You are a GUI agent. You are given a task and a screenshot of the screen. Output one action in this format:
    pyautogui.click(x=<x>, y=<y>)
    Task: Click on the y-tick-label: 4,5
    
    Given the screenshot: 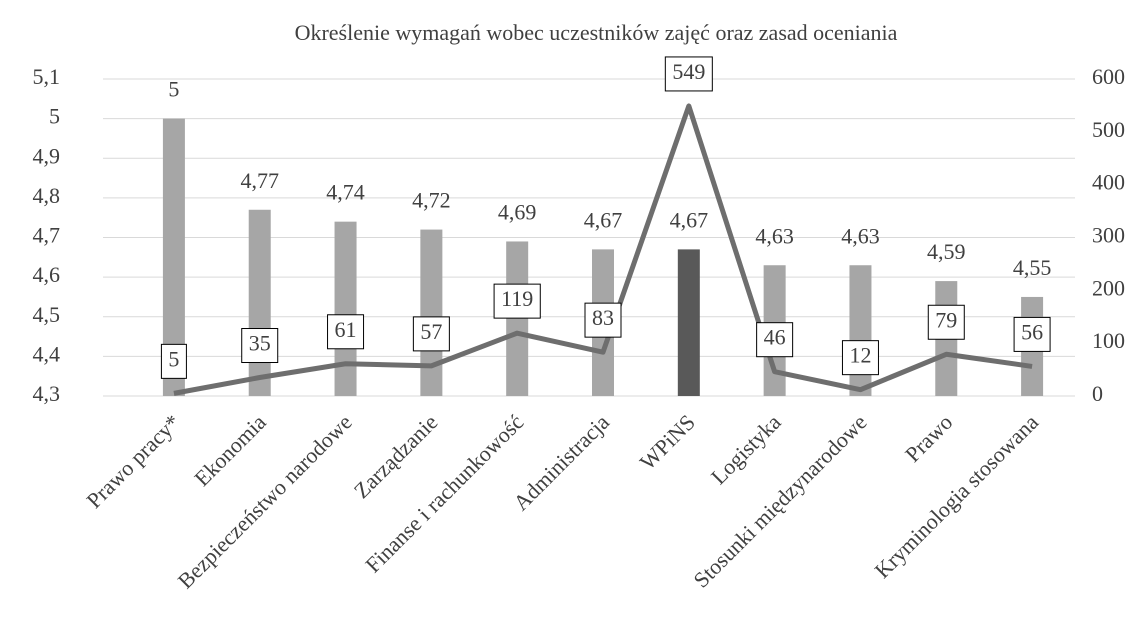 What is the action you would take?
    pyautogui.click(x=47, y=314)
    